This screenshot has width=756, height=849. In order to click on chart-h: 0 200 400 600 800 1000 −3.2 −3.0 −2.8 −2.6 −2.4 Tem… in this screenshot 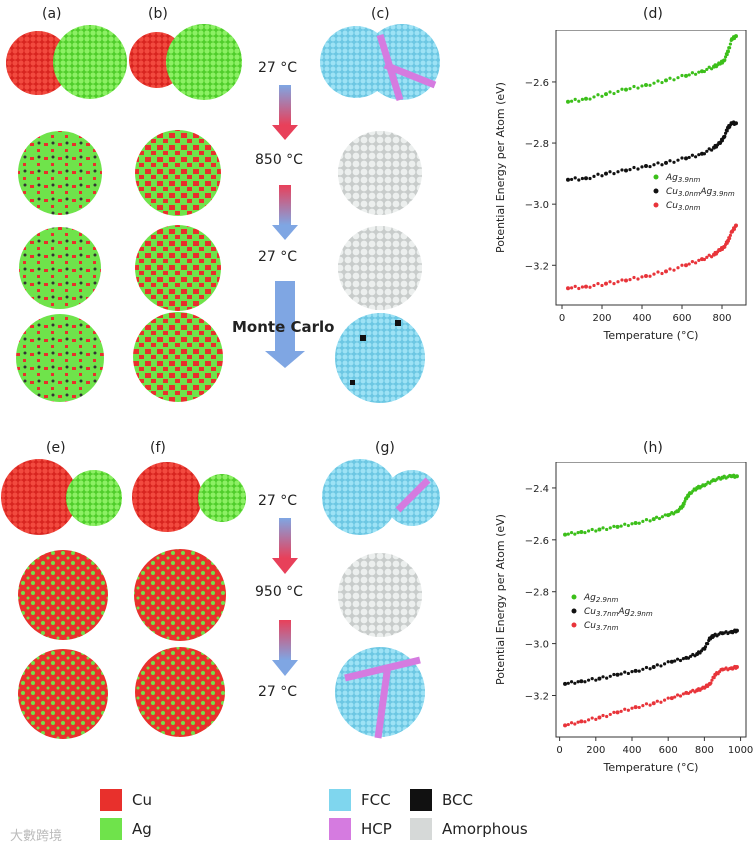, I will do `click(623, 618)`.